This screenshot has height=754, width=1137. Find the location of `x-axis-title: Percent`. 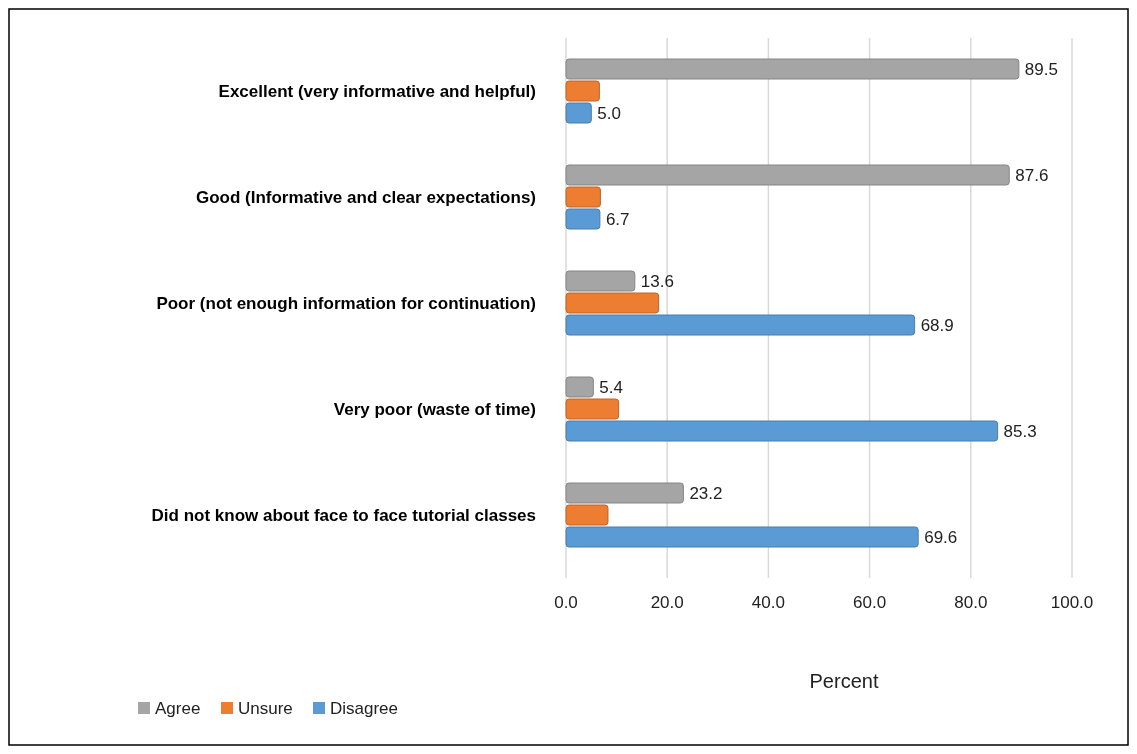

x-axis-title: Percent is located at coordinates (844, 681).